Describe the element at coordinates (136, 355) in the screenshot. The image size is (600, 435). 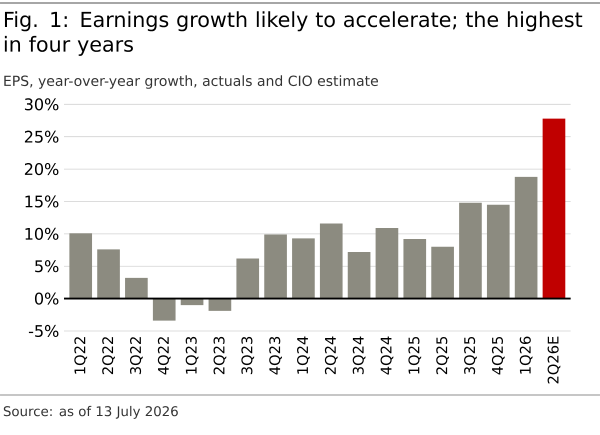
I see `x-tick-label: 3Q22` at that location.